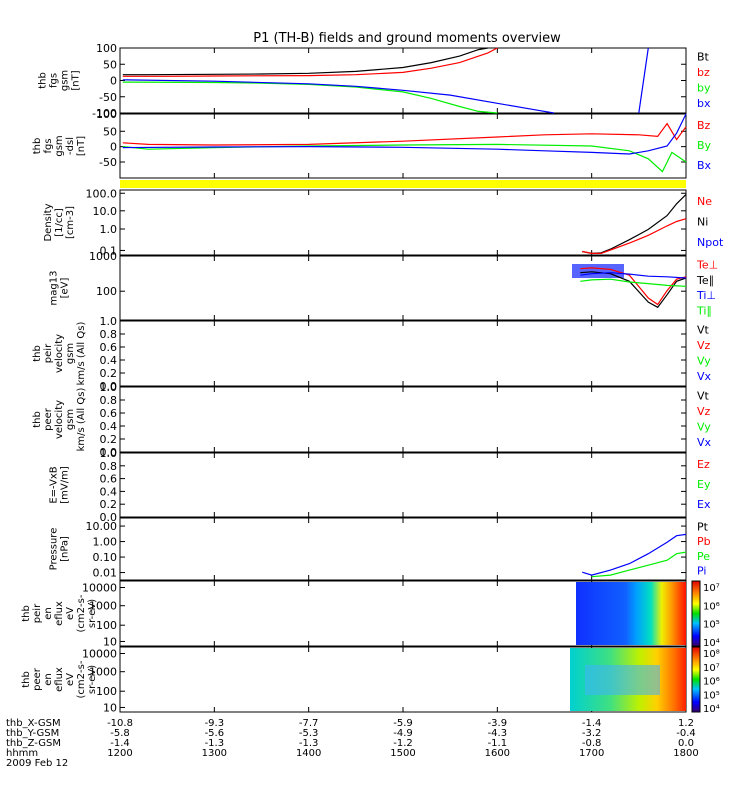 Image resolution: width=750 pixels, height=800 pixels. I want to click on time-axis-row-label: thb_Z-GSM, so click(33, 743).